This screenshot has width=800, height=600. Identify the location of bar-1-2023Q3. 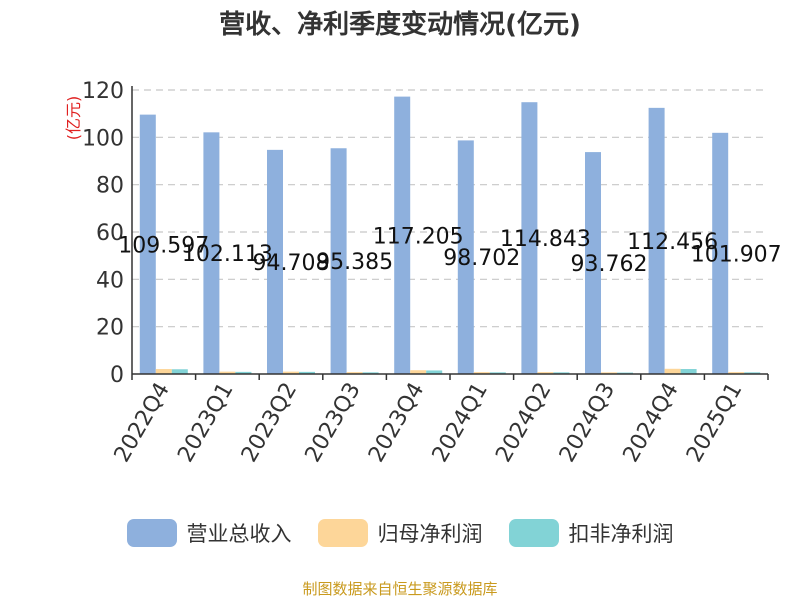
(338, 261).